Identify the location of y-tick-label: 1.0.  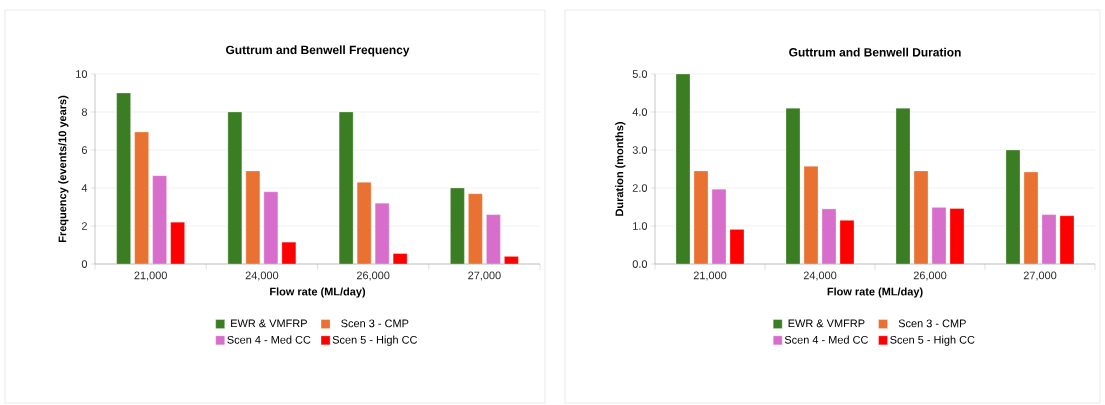
(640, 226).